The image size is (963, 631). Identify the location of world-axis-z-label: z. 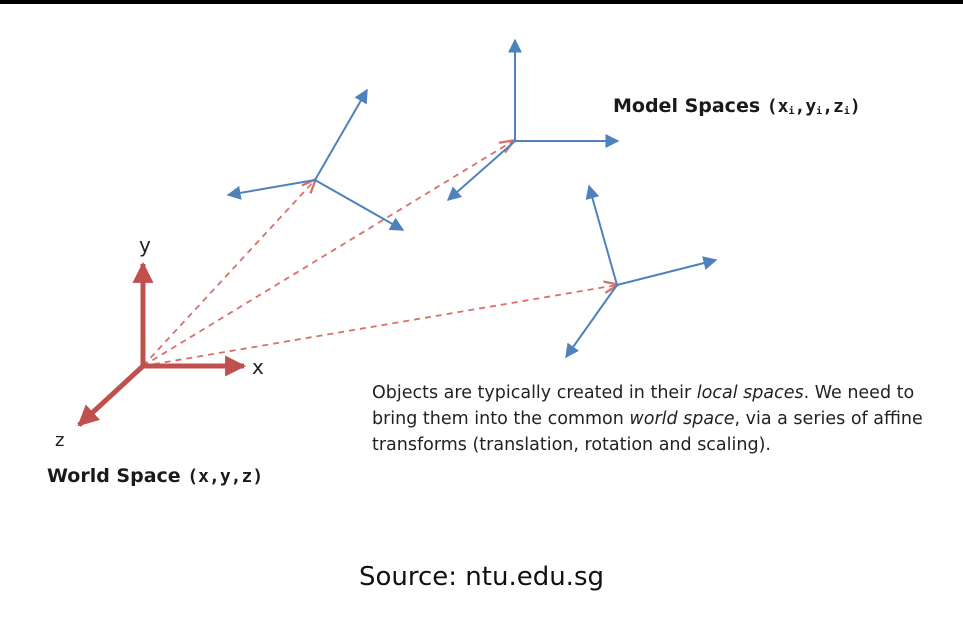
(59, 440).